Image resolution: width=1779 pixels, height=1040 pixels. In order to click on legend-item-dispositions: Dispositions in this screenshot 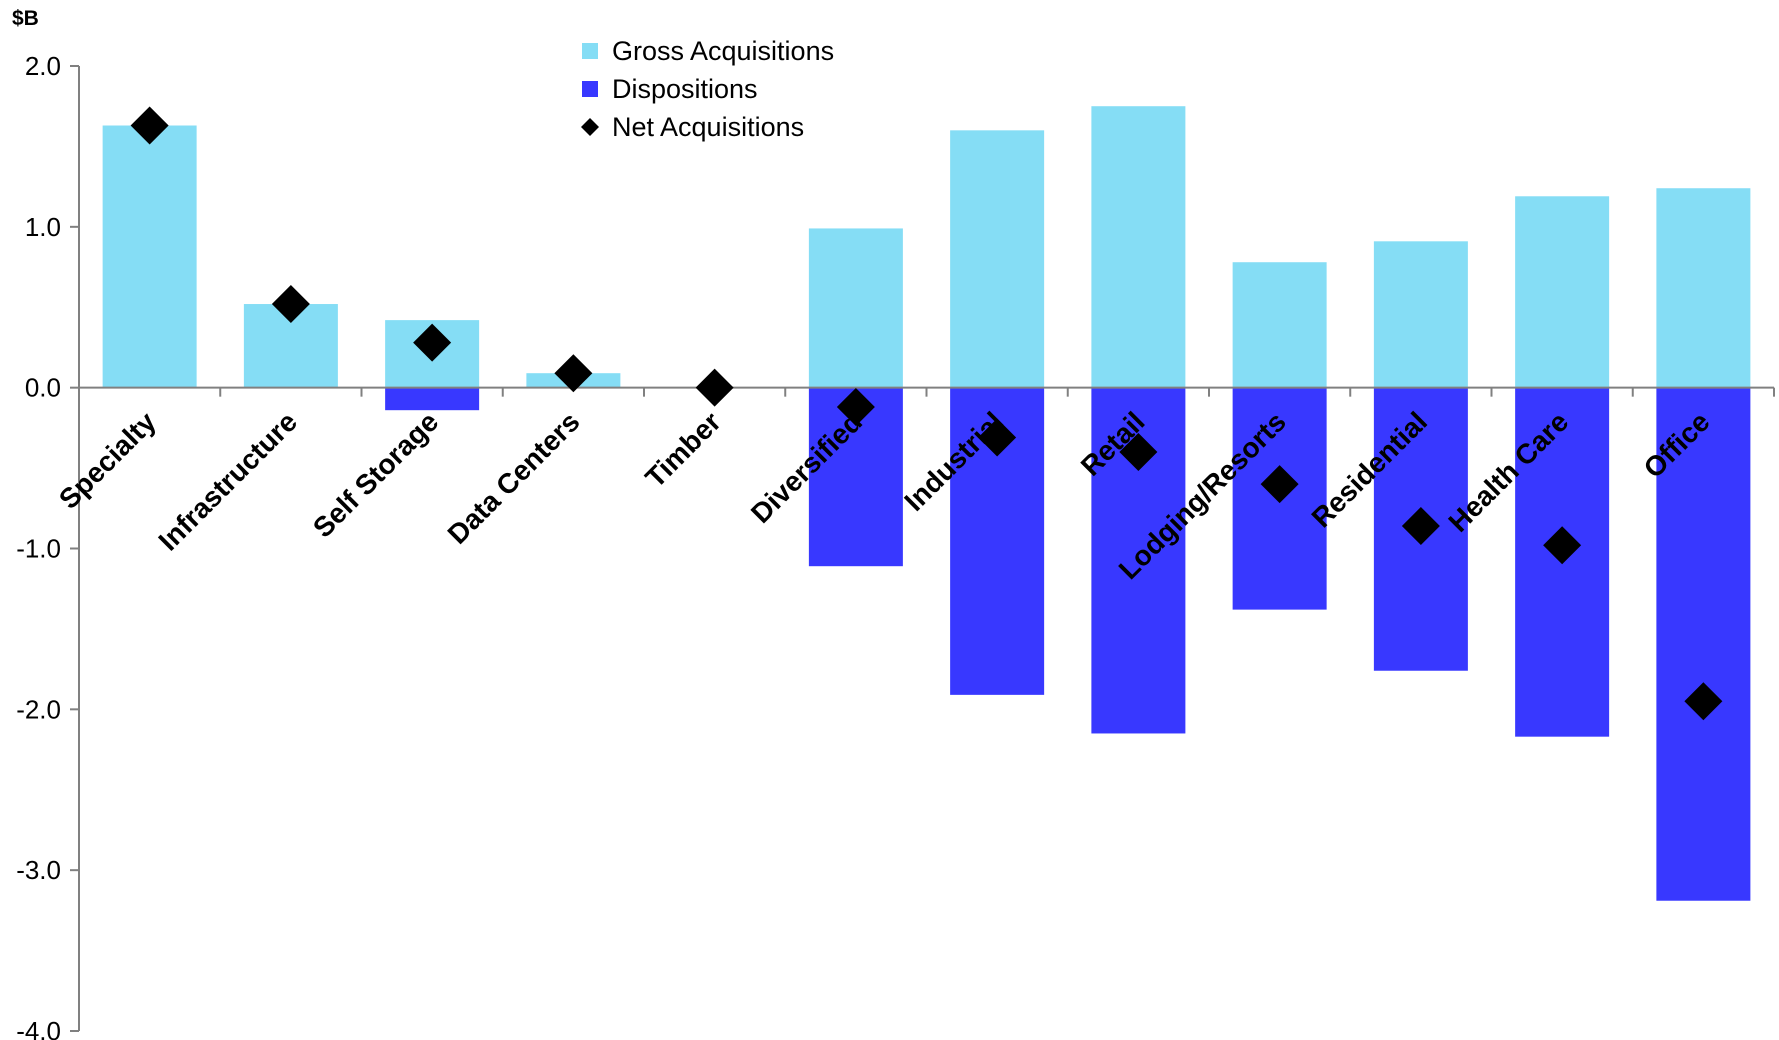, I will do `click(670, 89)`.